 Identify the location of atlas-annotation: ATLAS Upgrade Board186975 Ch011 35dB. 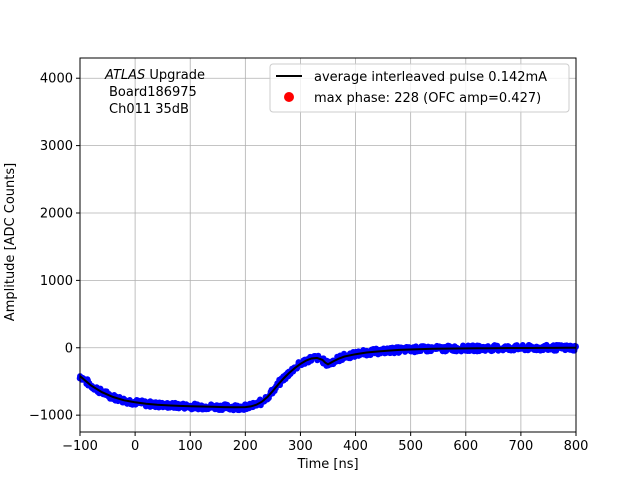
(154, 92).